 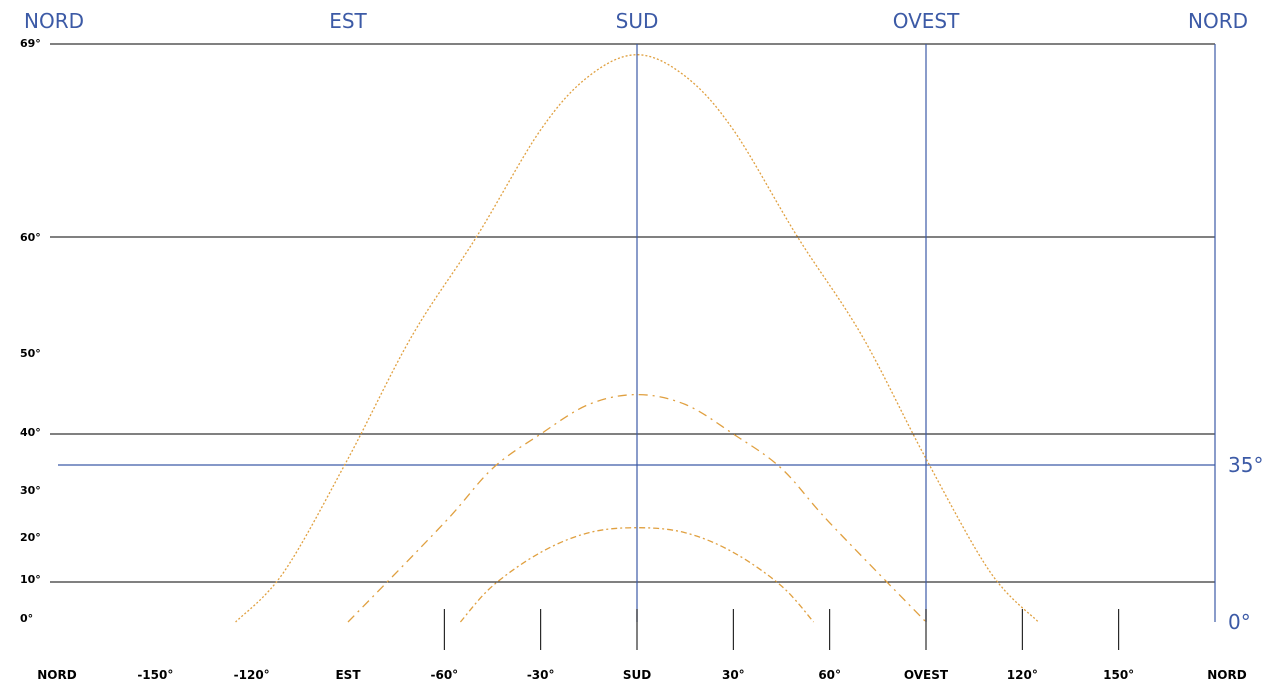 I want to click on y-tick-label: 60°, so click(x=30, y=237).